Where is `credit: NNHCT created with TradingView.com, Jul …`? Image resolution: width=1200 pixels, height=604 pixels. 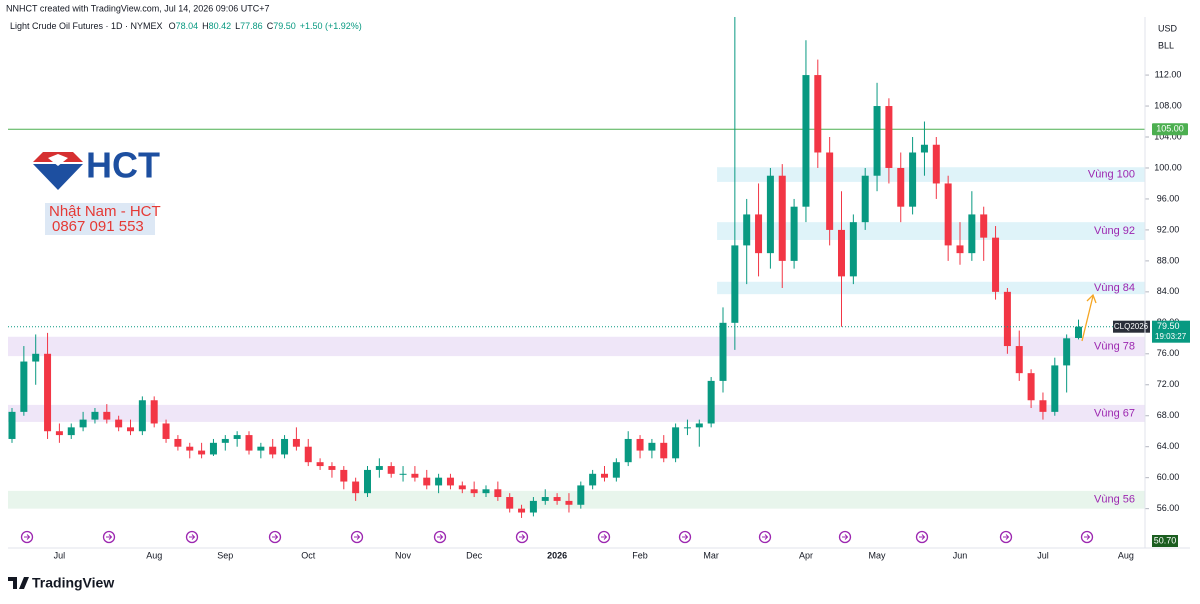 credit: NNHCT created with TradingView.com, Jul … is located at coordinates (138, 8).